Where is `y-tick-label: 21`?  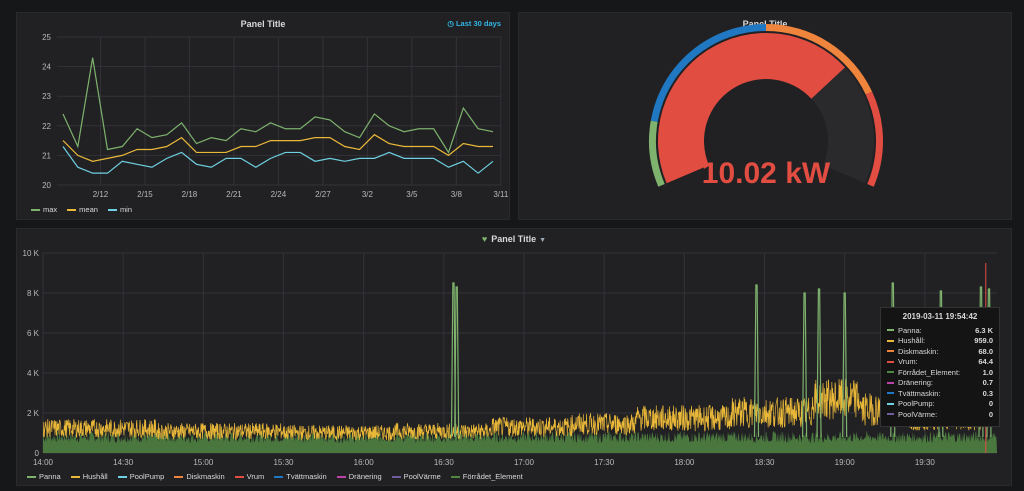
y-tick-label: 21 is located at coordinates (46, 155).